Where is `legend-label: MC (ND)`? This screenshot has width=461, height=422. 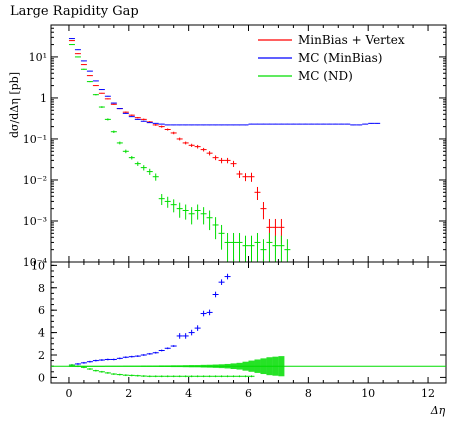
legend-label: MC (ND) is located at coordinates (325, 76).